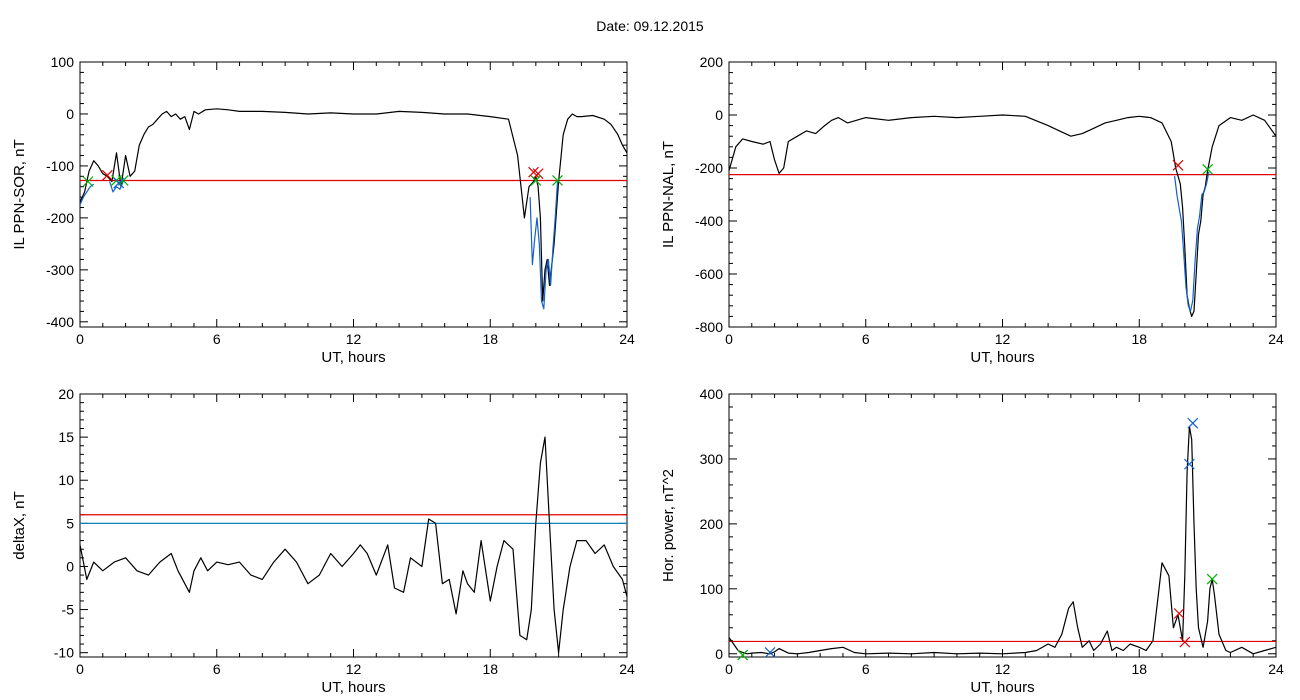 The width and height of the screenshot is (1300, 700). Describe the element at coordinates (70, 523) in the screenshot. I see `y-tick-label: 5` at that location.